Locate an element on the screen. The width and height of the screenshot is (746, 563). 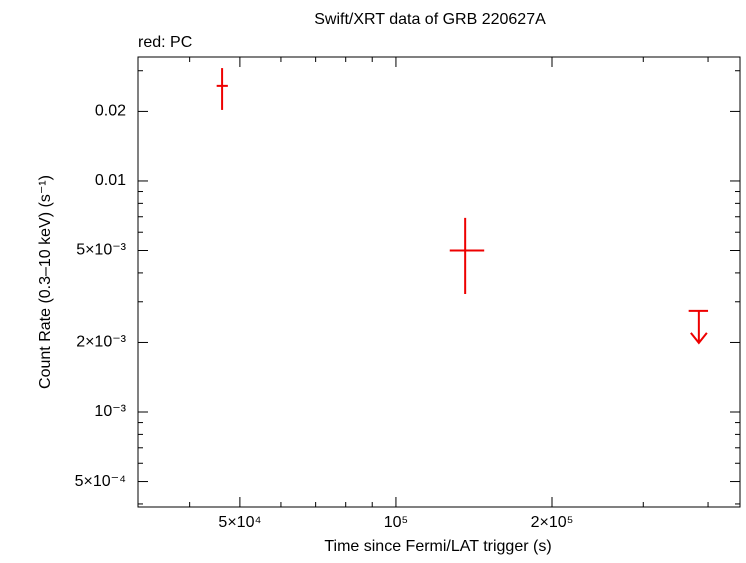
x-axis-title: Time since Fermi/LAT trigger (s) is located at coordinates (437, 546).